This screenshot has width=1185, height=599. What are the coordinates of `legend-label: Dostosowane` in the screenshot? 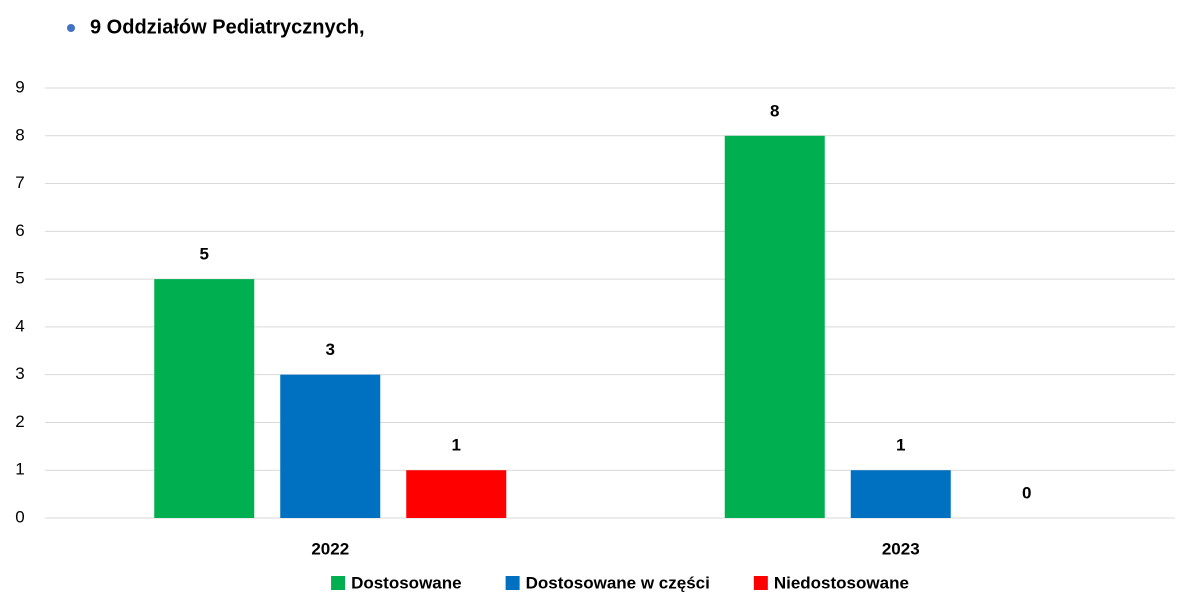 It's located at (406, 582).